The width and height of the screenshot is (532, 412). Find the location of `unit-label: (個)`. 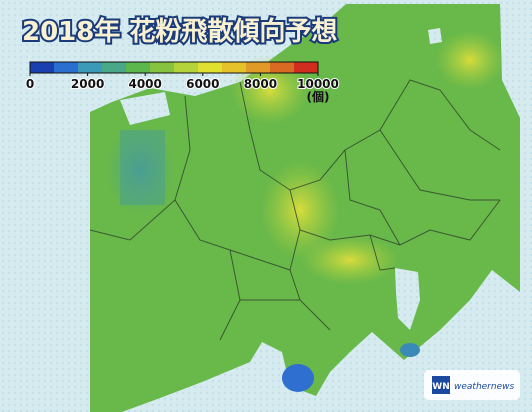

unit-label: (個) is located at coordinates (318, 96).